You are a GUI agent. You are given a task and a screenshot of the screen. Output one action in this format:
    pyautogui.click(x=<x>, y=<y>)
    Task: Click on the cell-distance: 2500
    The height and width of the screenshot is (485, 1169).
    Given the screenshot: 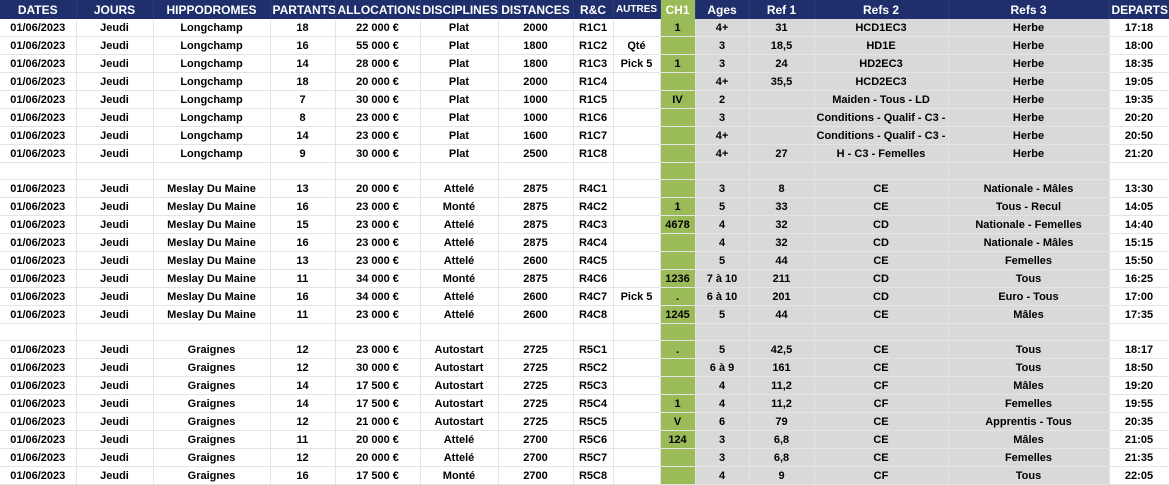 What is the action you would take?
    pyautogui.click(x=536, y=153)
    